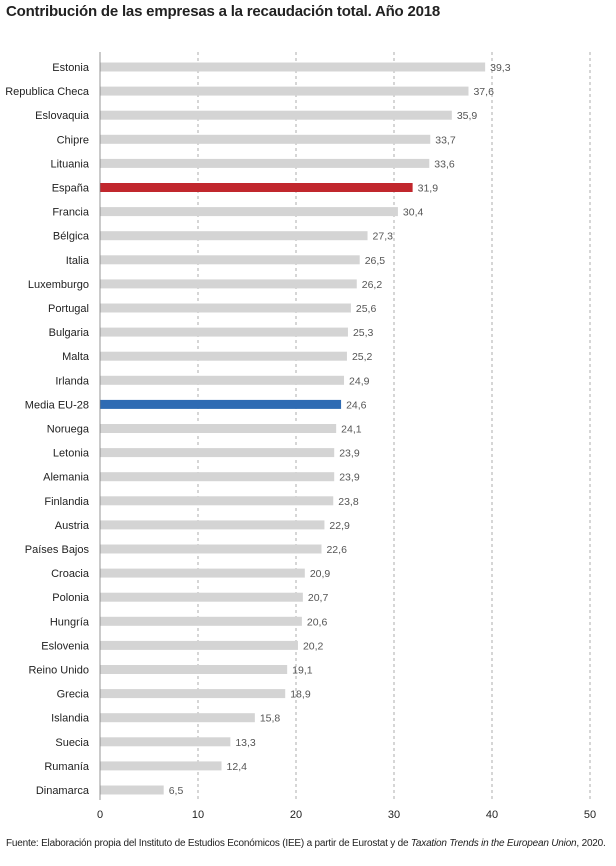  What do you see at coordinates (590, 815) in the screenshot?
I see `x-tick-label: 50` at bounding box center [590, 815].